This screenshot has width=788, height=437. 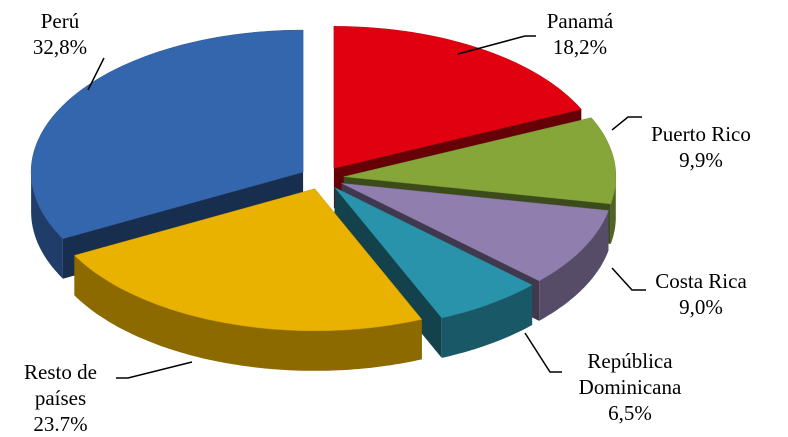 I want to click on slice-label: Resto de países 23.7%, so click(x=60, y=398).